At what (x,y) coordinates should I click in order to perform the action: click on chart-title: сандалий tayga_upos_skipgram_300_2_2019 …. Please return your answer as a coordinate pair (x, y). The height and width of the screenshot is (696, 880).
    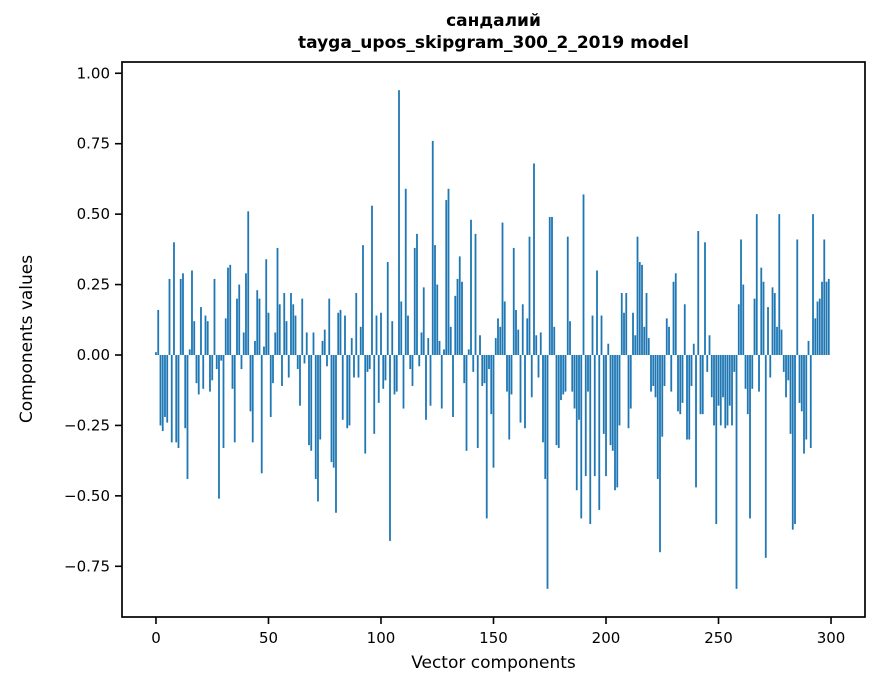
    Looking at the image, I should click on (493, 32).